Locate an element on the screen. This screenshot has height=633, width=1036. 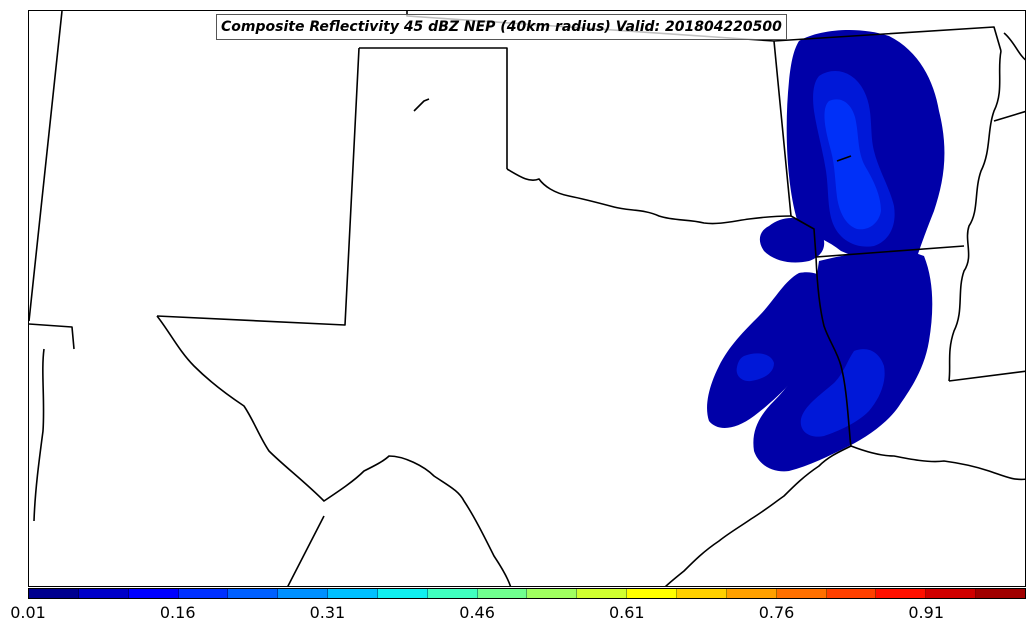
probability-region-south-lowest is located at coordinates (843, 361).